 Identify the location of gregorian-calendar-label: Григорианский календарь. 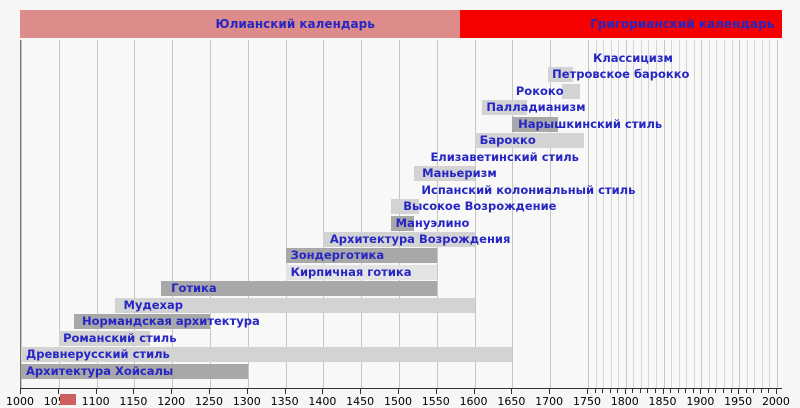
(682, 24).